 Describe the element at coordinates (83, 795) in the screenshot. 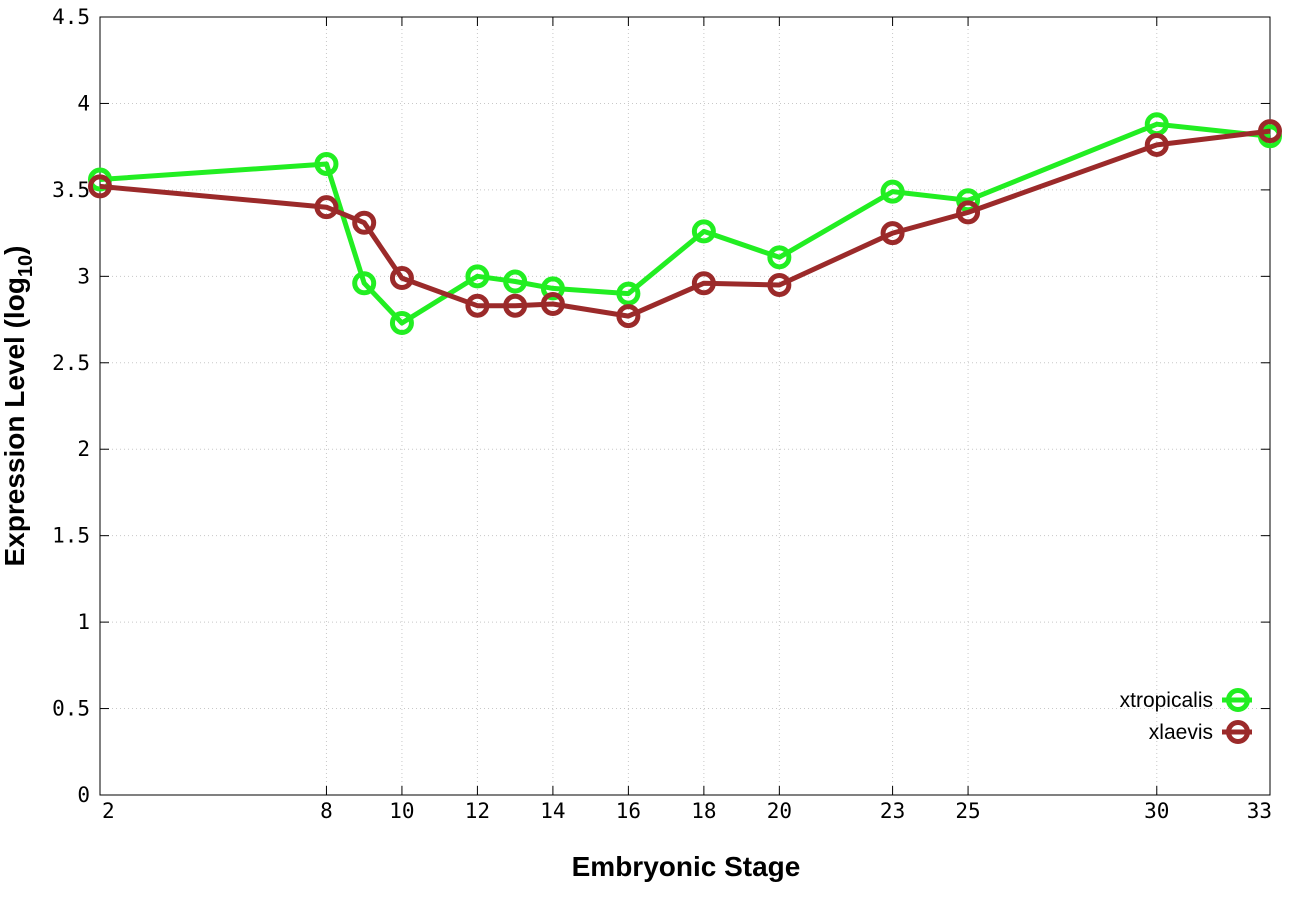

I see `y-tick-label: 0` at that location.